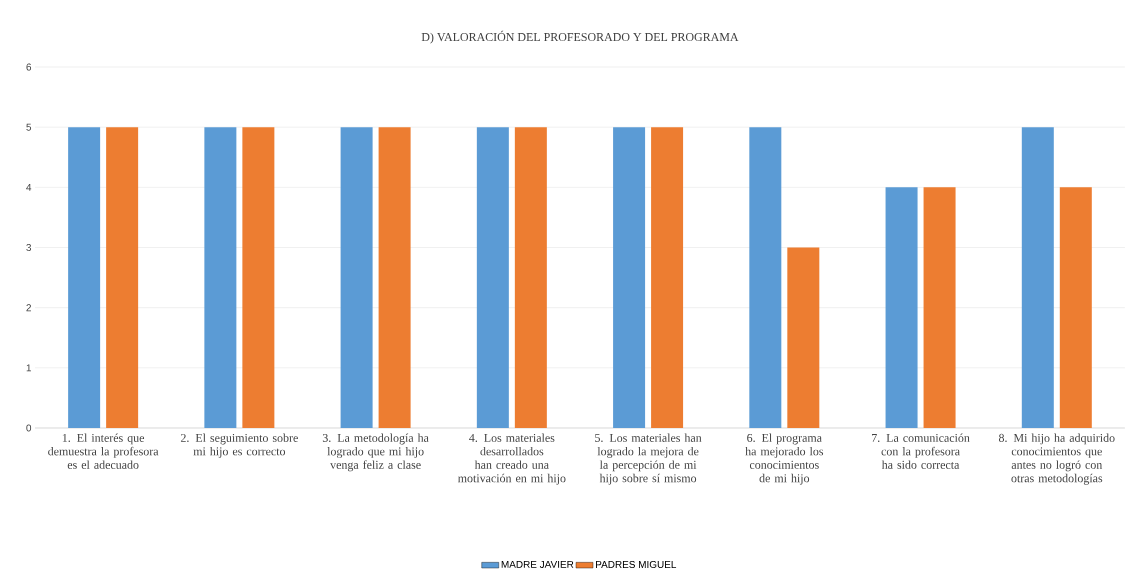 This screenshot has width=1131, height=579. I want to click on y-tick-label: 0, so click(29, 428).